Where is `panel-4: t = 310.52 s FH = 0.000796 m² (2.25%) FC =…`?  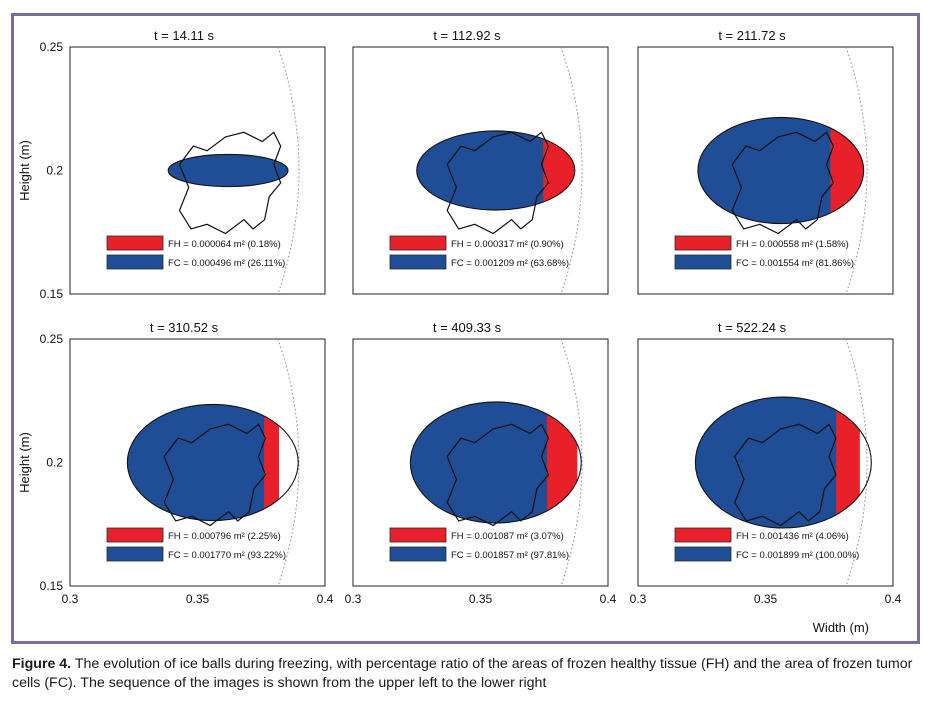
panel-4: t = 310.52 s FH = 0.000796 m² (2.25%) FC =… is located at coordinates (175, 463).